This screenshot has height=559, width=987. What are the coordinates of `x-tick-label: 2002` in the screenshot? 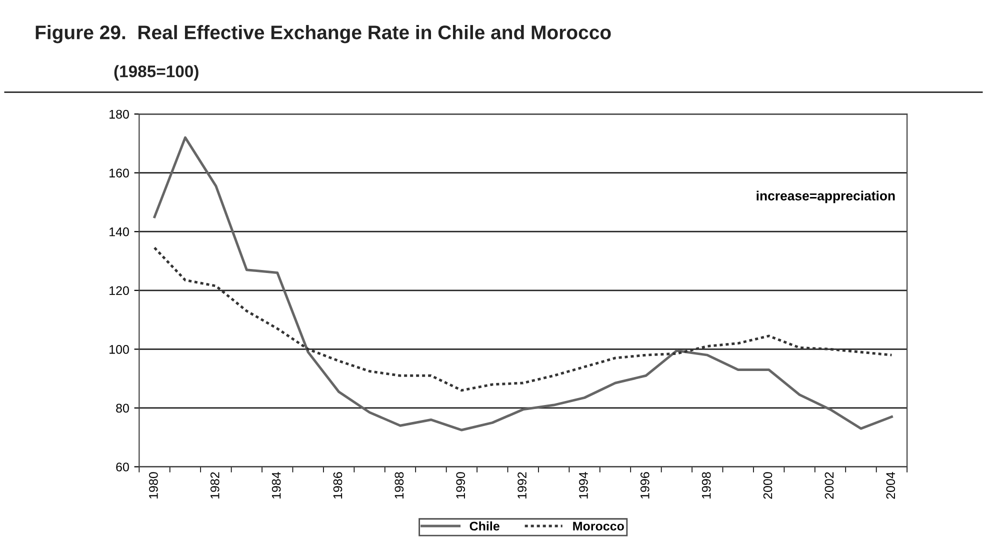 It's located at (829, 485).